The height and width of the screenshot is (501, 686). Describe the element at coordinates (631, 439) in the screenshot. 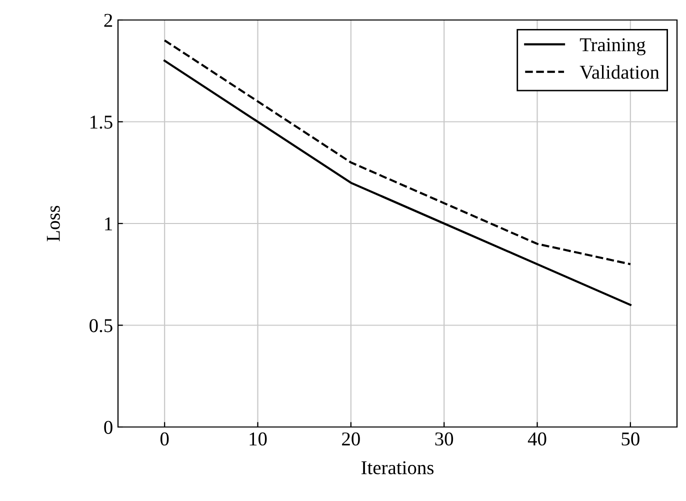

I see `x-tick-label: 50` at that location.